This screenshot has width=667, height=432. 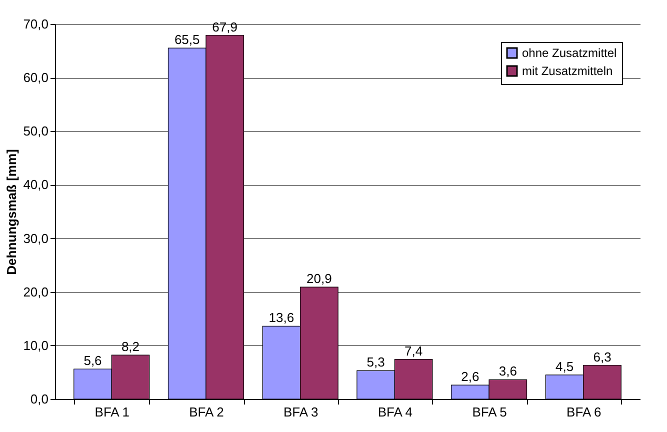 I want to click on data-label: 8,2, so click(x=130, y=346).